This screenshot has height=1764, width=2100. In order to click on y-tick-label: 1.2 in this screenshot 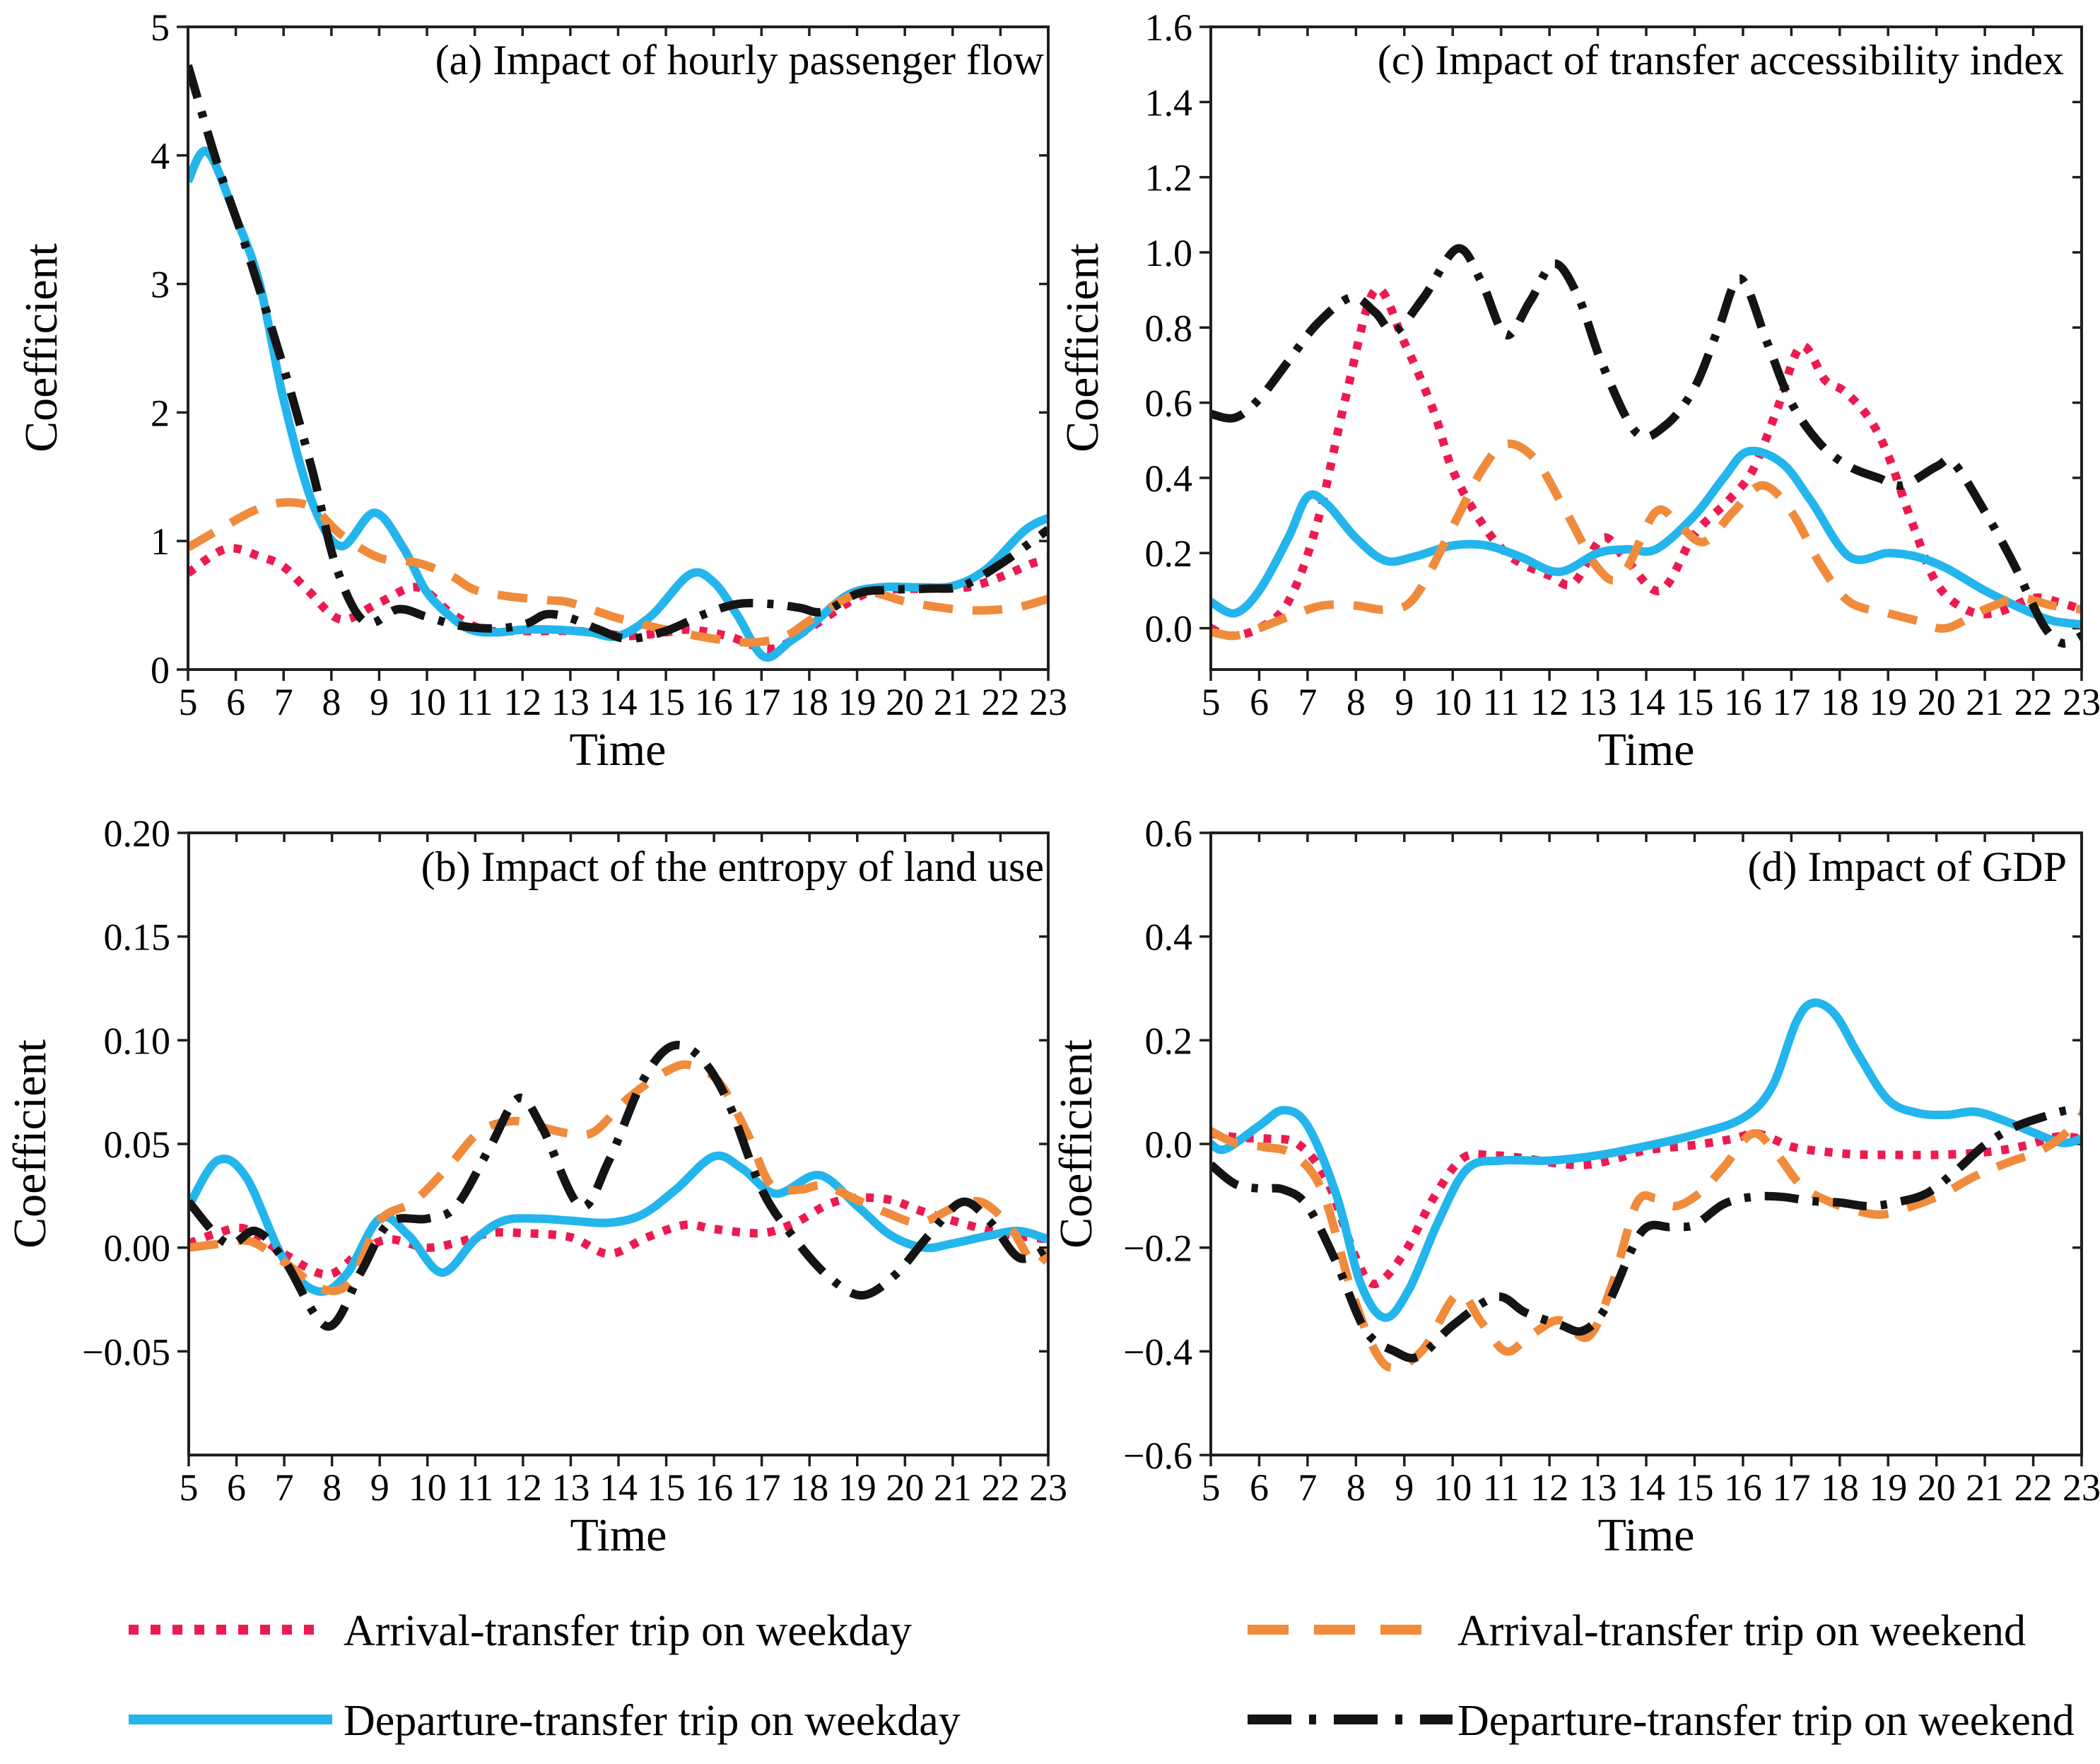, I will do `click(1169, 178)`.